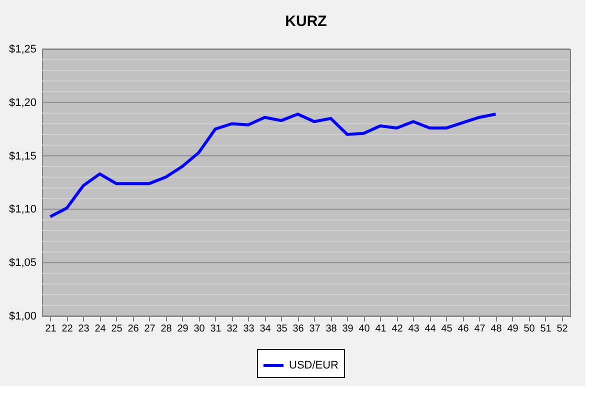 The height and width of the screenshot is (395, 598). What do you see at coordinates (332, 329) in the screenshot?
I see `x-tick-label: 38` at bounding box center [332, 329].